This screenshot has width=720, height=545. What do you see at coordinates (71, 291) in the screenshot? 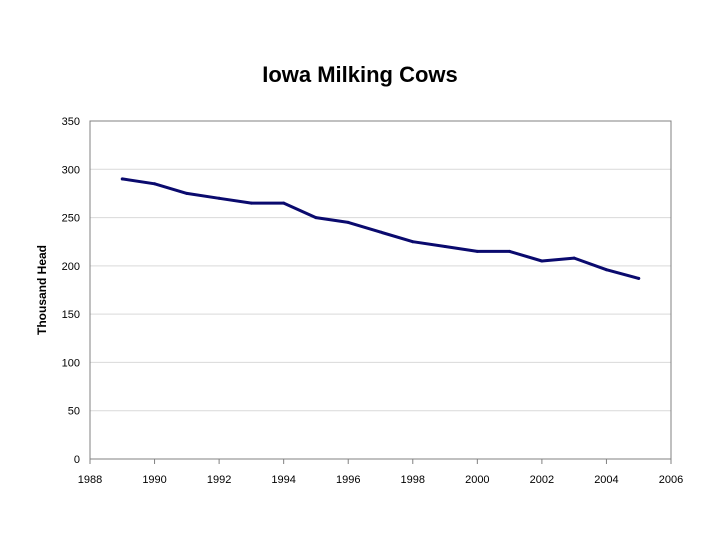
I see `y-axis-ticks: 0 50 100 150 200 250 300 350` at bounding box center [71, 291].